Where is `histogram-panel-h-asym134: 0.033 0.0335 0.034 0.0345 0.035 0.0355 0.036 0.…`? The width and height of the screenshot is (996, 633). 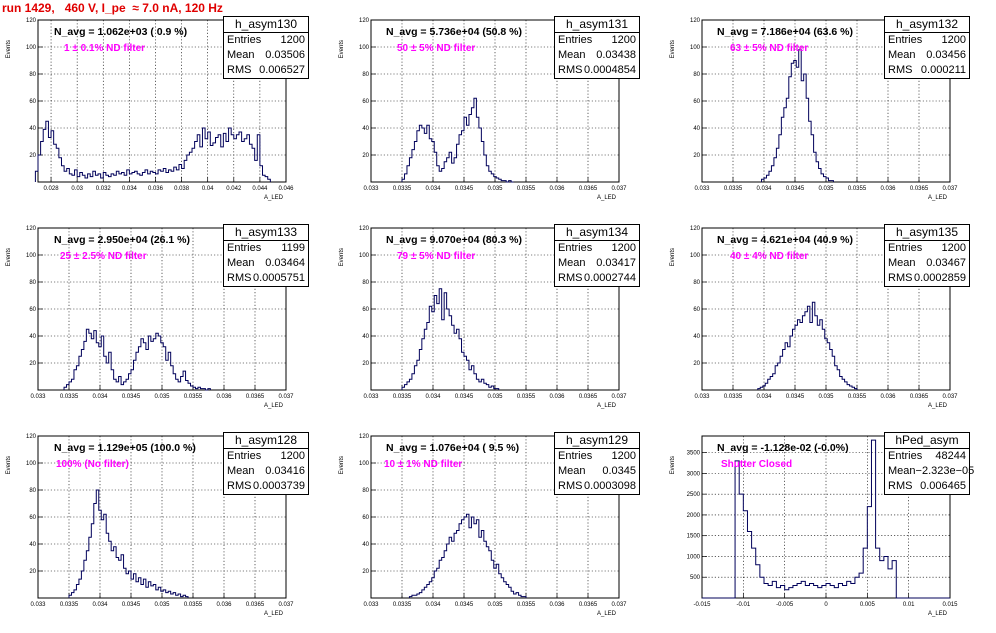 histogram-panel-h-asym134: 0.033 0.0335 0.034 0.0345 0.035 0.0355 0.036 0.… is located at coordinates (498, 322).